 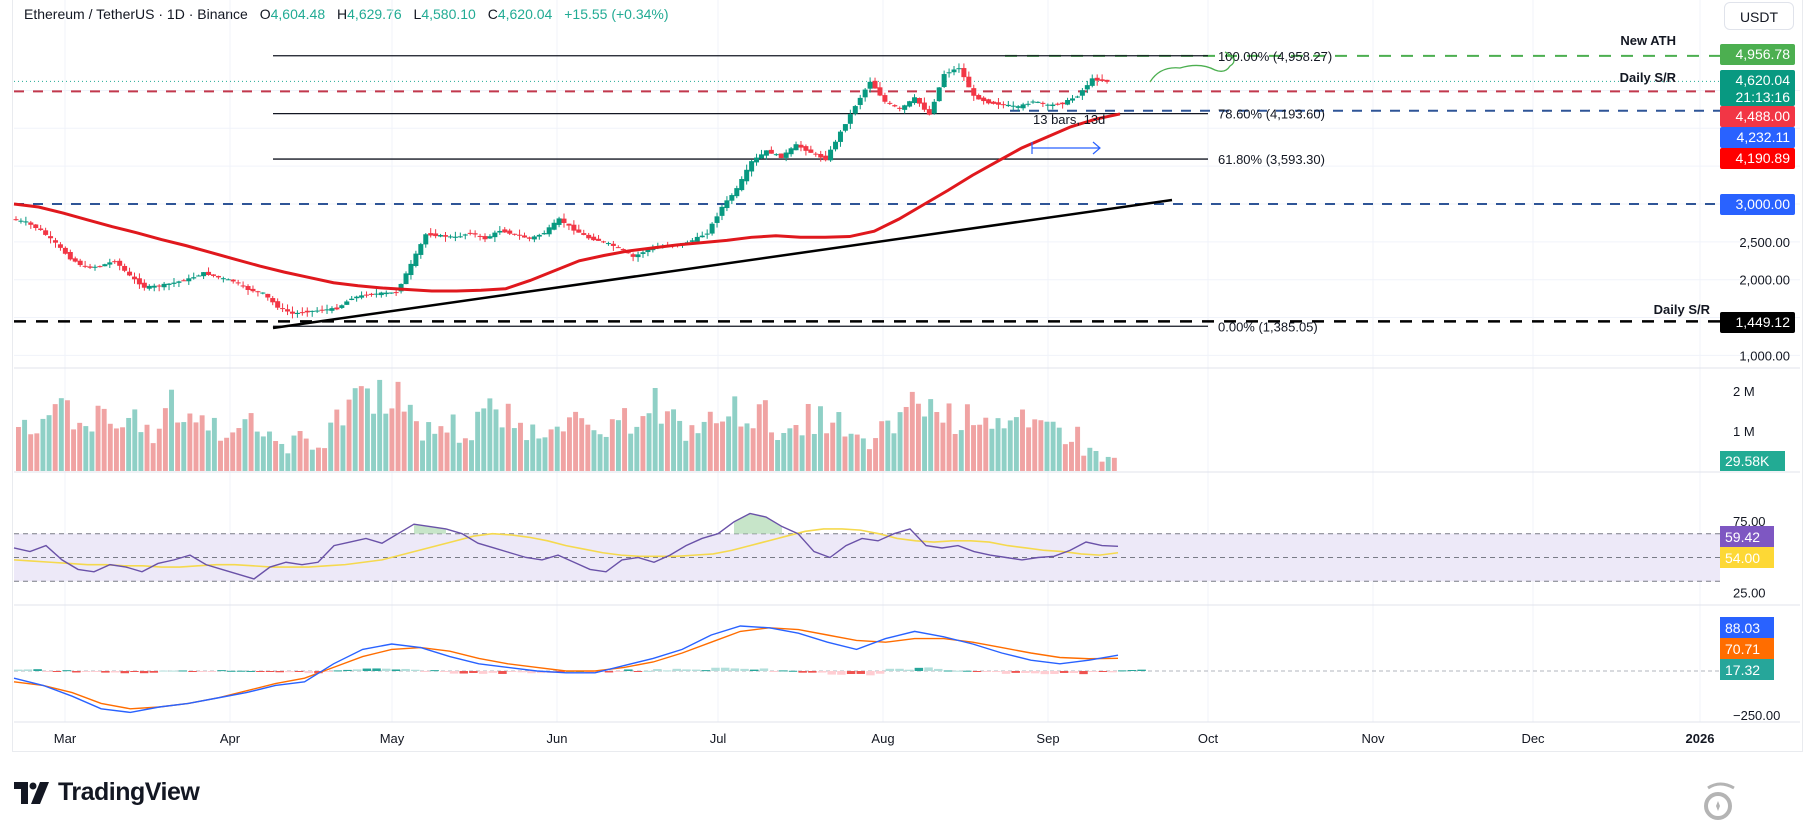 I want to click on currency-button: USDT, so click(x=1759, y=16).